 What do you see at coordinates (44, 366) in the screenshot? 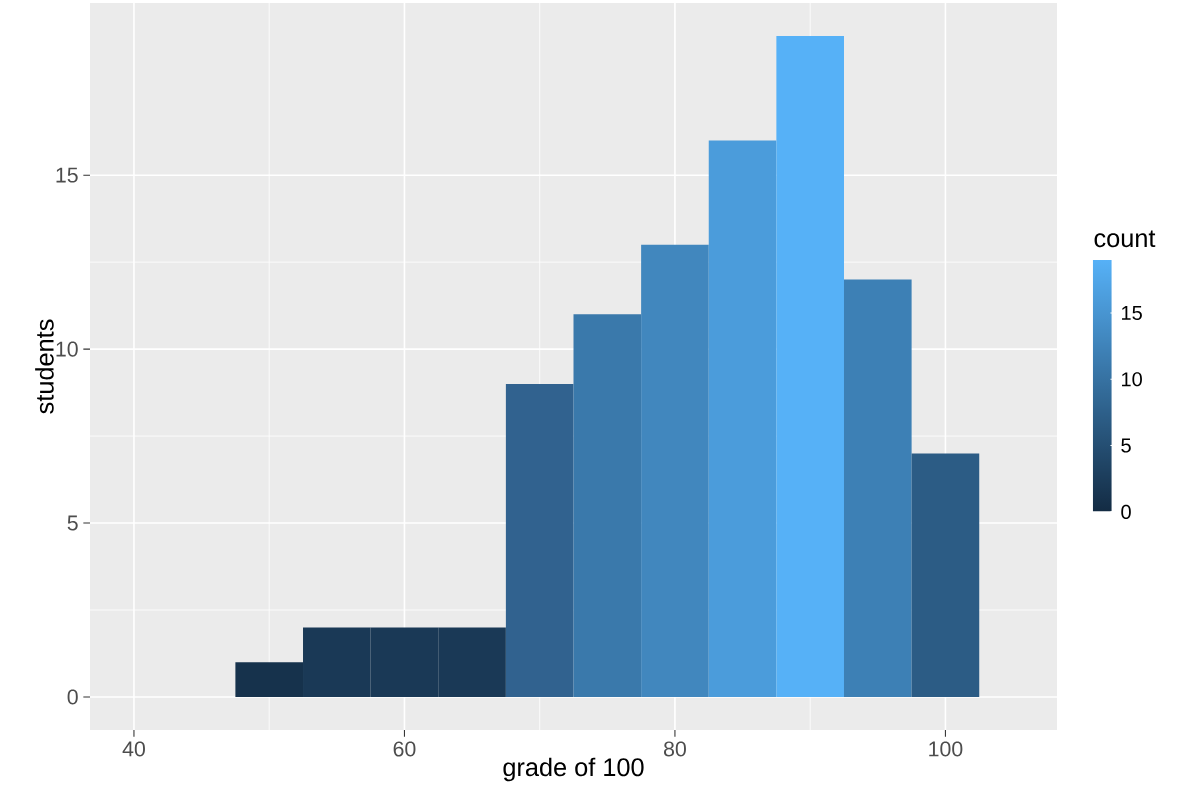
I see `y-axis-title: students` at bounding box center [44, 366].